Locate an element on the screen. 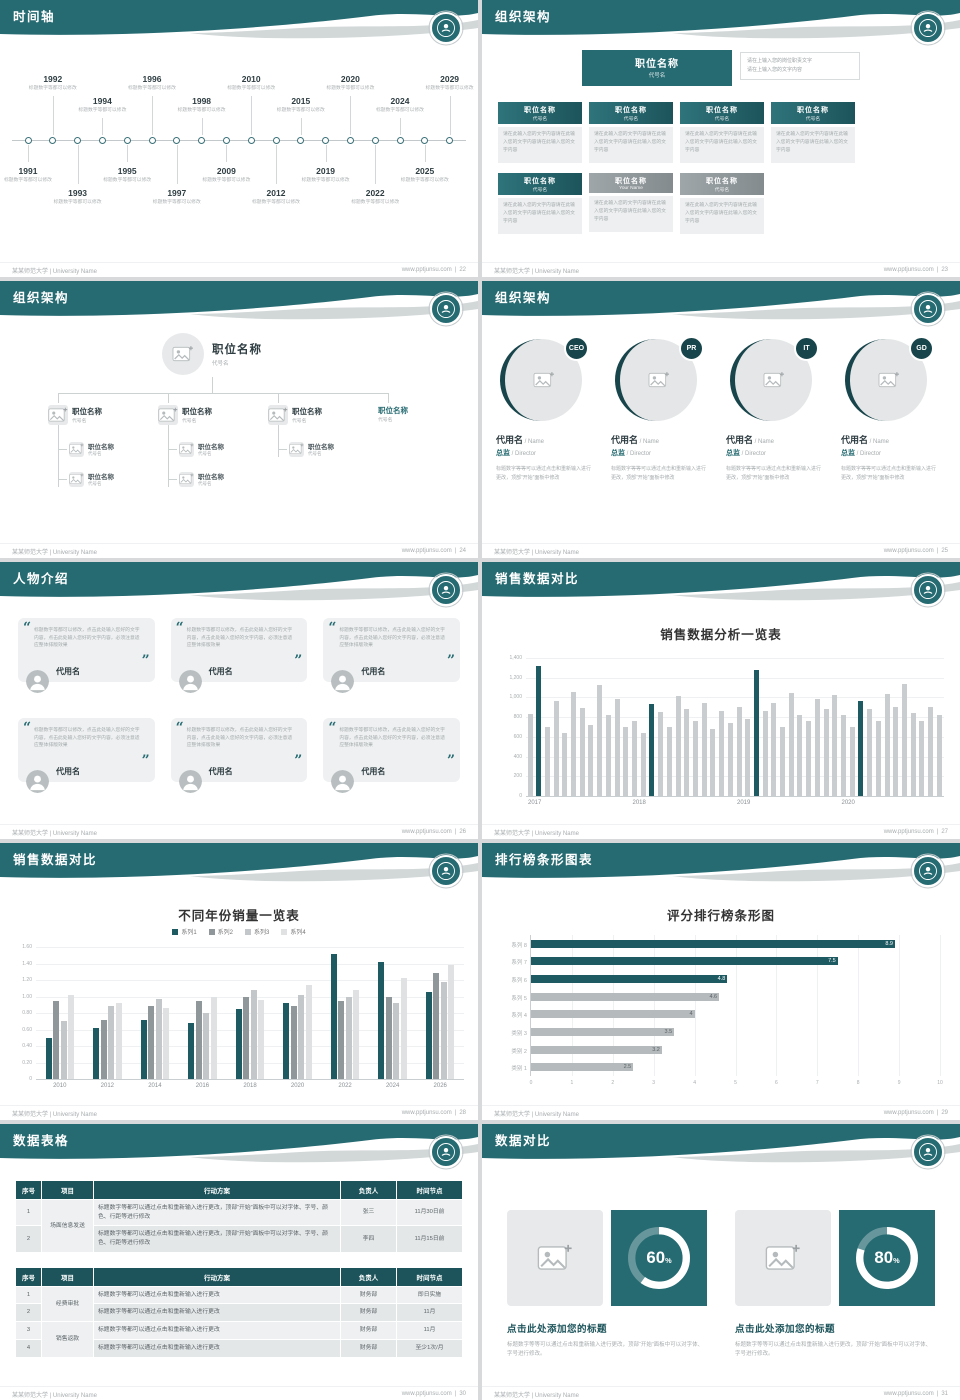  org-node: 职位名称 代号名 is located at coordinates (393, 414).